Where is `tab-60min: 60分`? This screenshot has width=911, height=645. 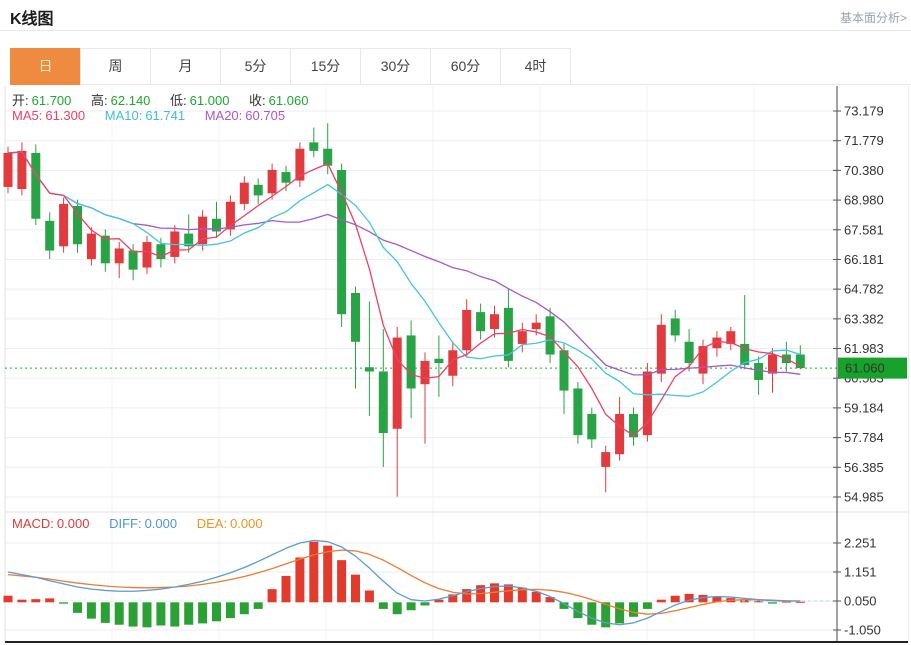 tab-60min: 60分 is located at coordinates (465, 66).